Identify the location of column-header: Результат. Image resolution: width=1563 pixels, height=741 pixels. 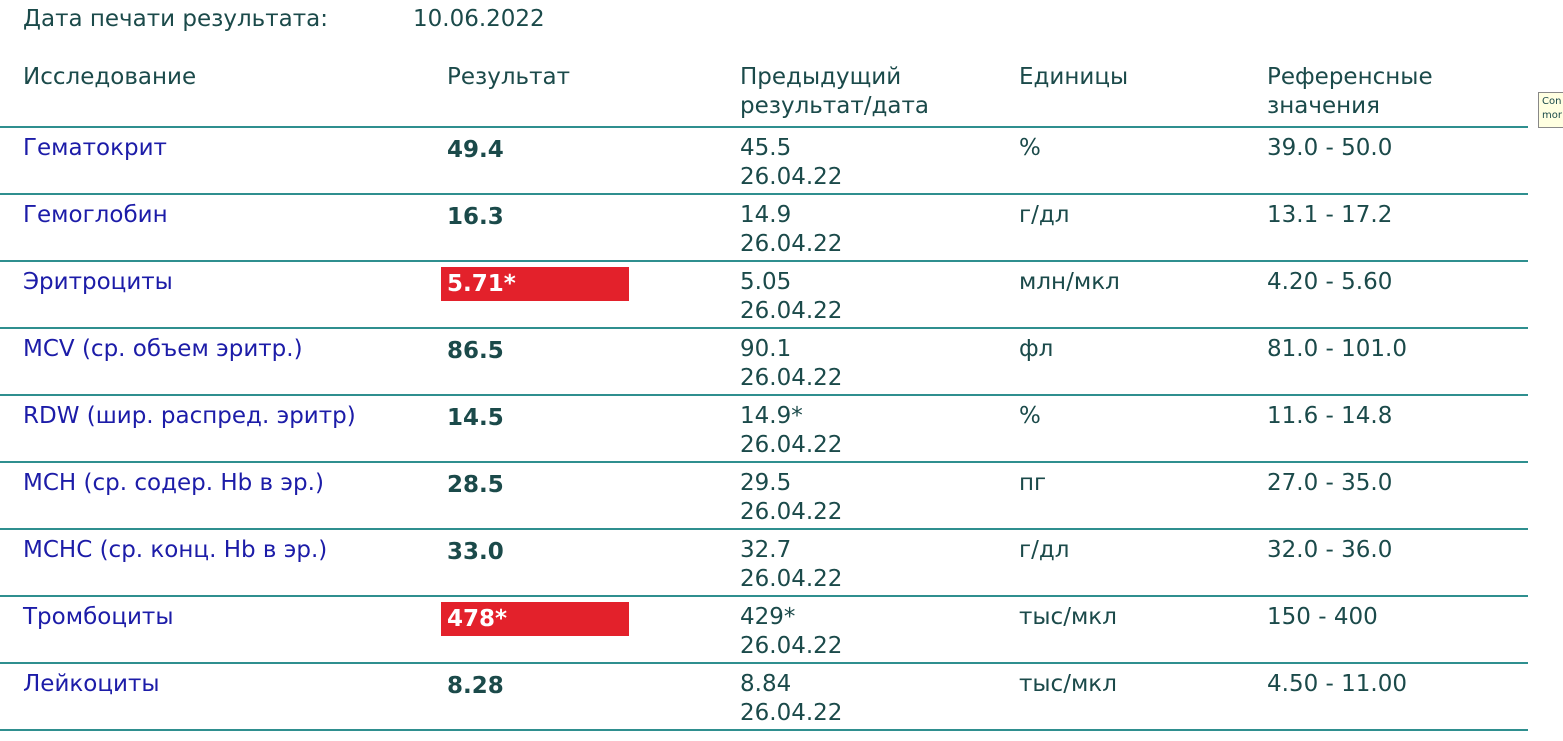
(509, 77).